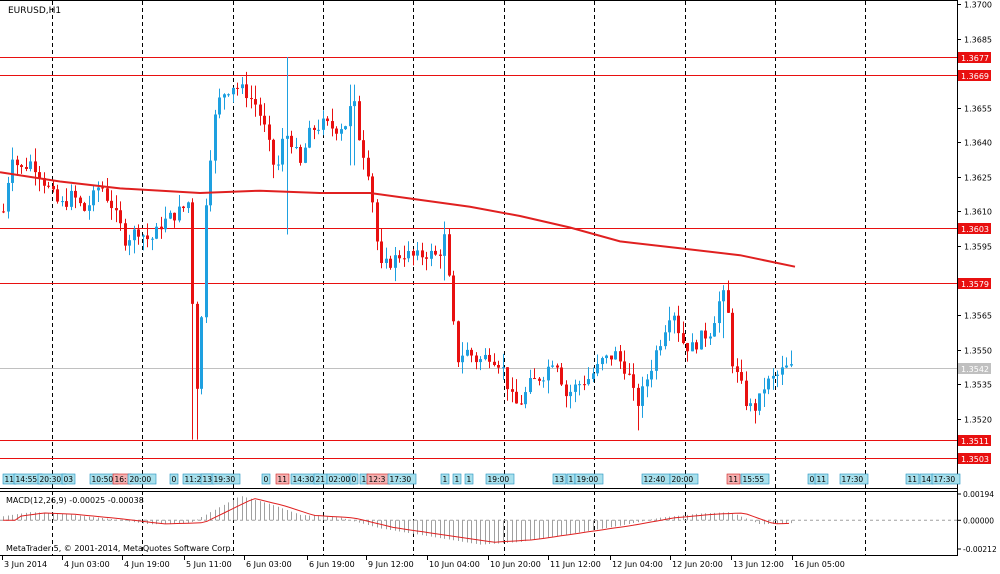  Describe the element at coordinates (978, 178) in the screenshot. I see `price-tick-label: 1.3625` at that location.